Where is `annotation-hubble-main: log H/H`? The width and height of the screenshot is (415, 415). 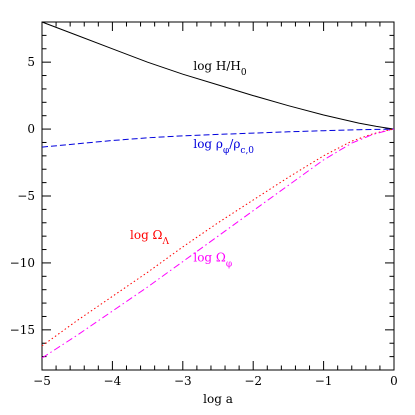 annotation-hubble-main: log H/H is located at coordinates (217, 66).